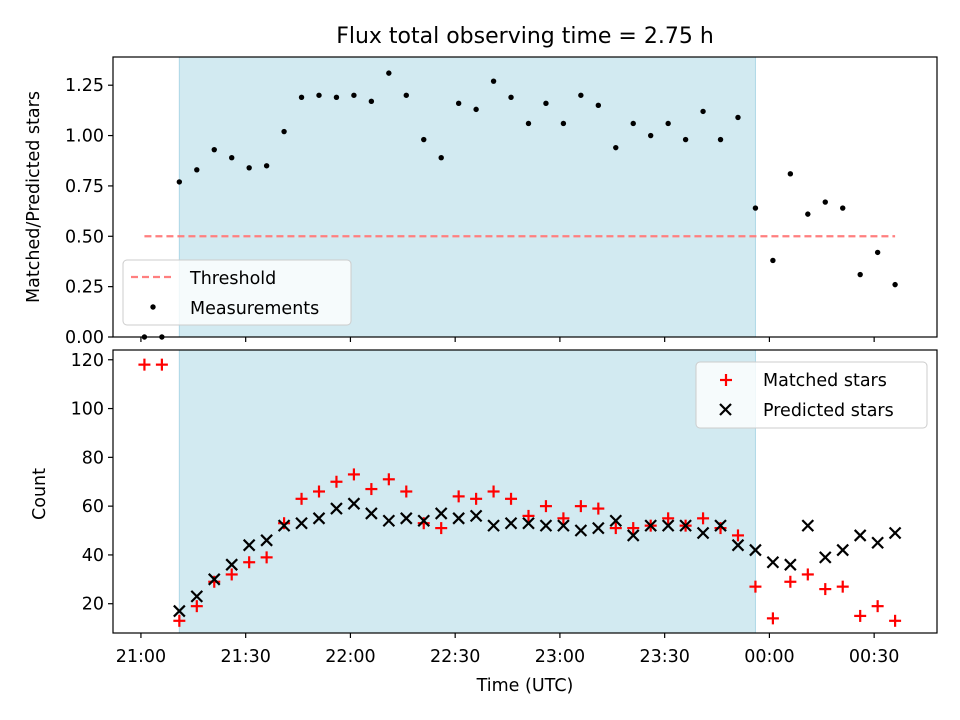  What do you see at coordinates (769, 657) in the screenshot?
I see `bottom-x-tick-label: 00:00` at bounding box center [769, 657].